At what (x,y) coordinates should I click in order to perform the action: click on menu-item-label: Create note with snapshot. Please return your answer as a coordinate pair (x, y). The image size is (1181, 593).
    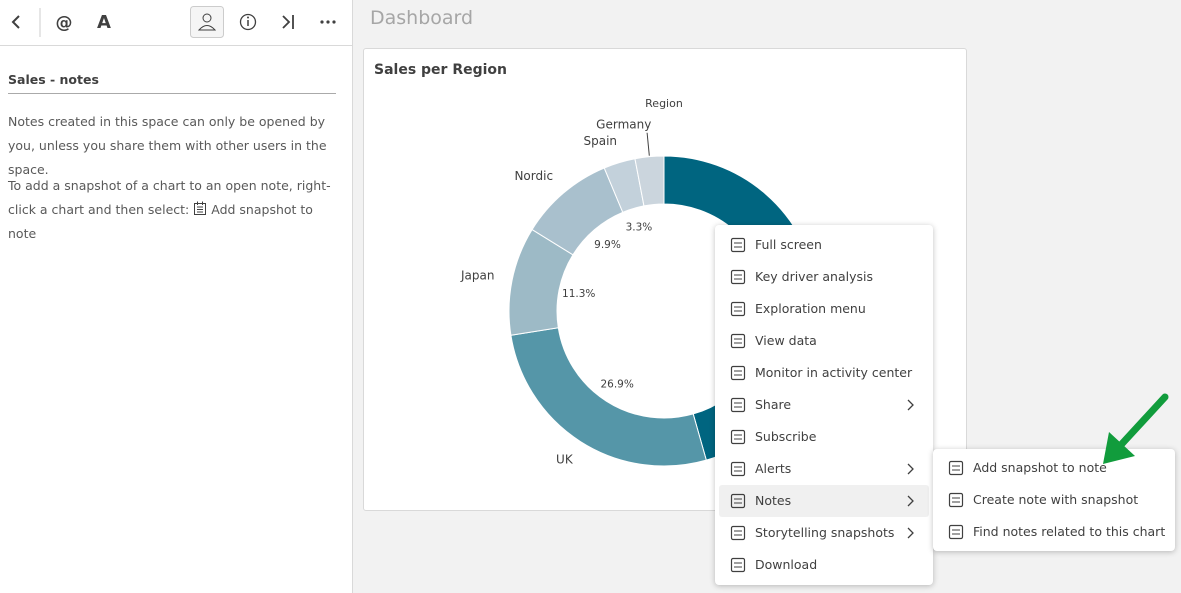
    Looking at the image, I should click on (1056, 499).